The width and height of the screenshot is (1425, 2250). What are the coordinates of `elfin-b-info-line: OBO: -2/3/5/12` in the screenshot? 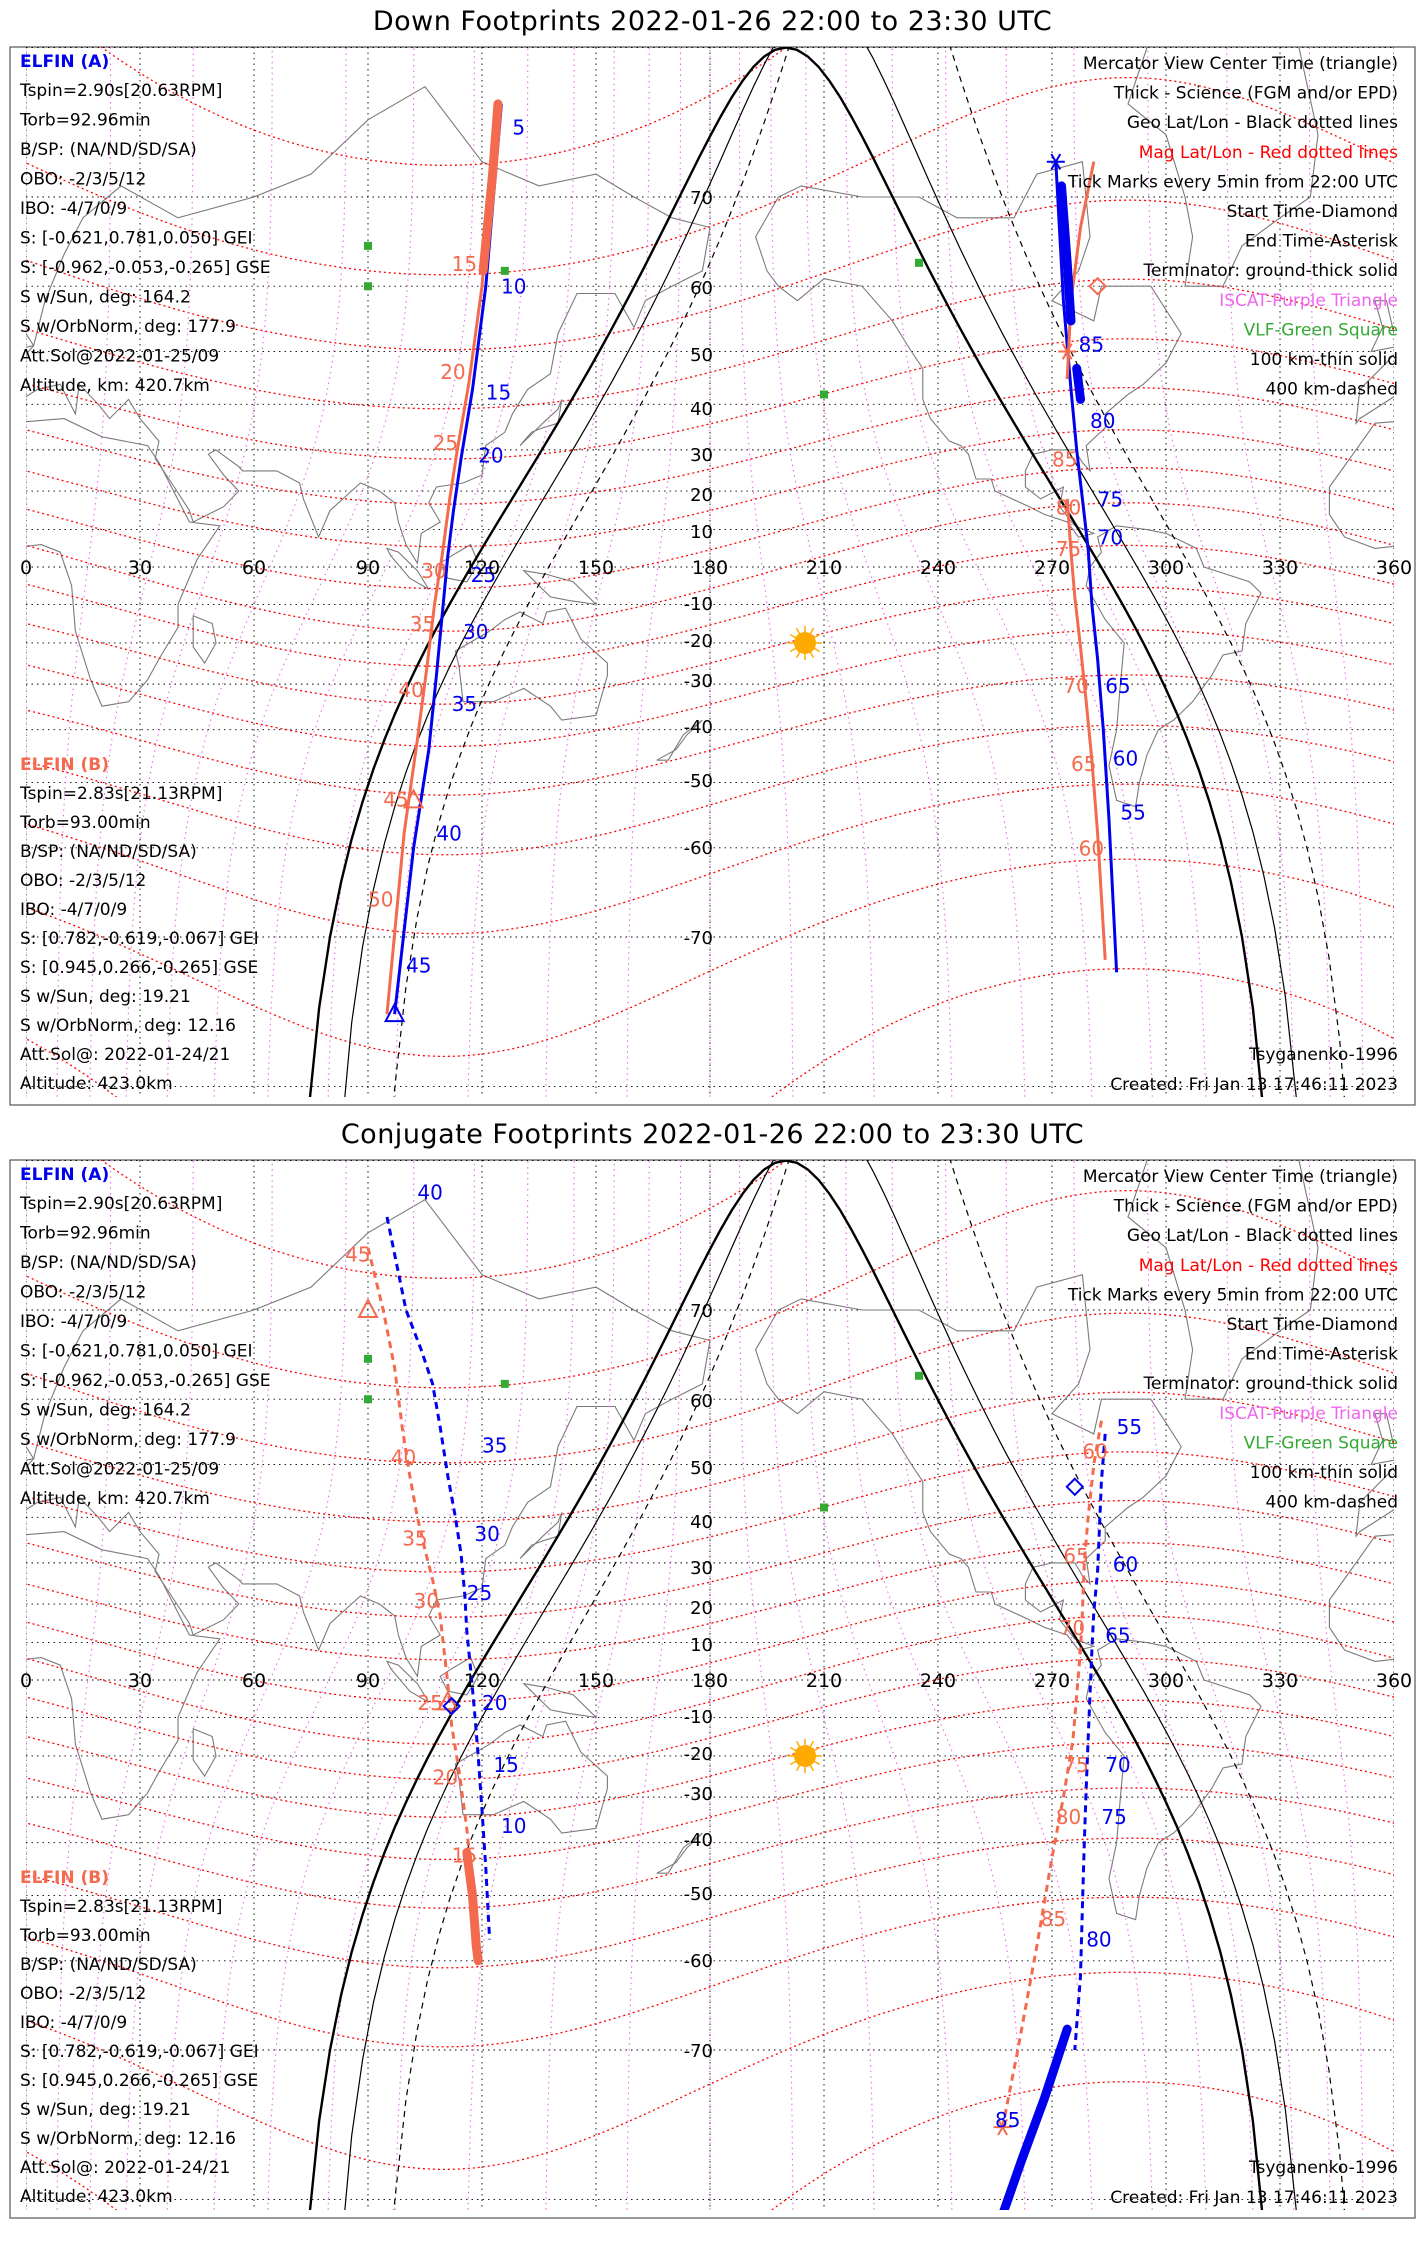 It's located at (83, 1994).